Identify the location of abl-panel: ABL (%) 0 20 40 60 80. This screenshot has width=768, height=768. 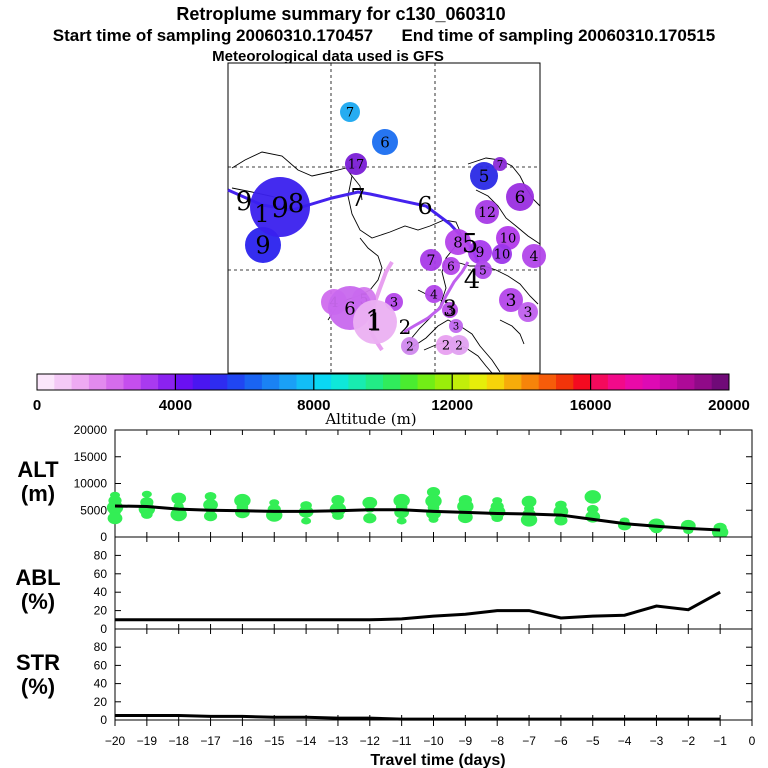
(384, 586).